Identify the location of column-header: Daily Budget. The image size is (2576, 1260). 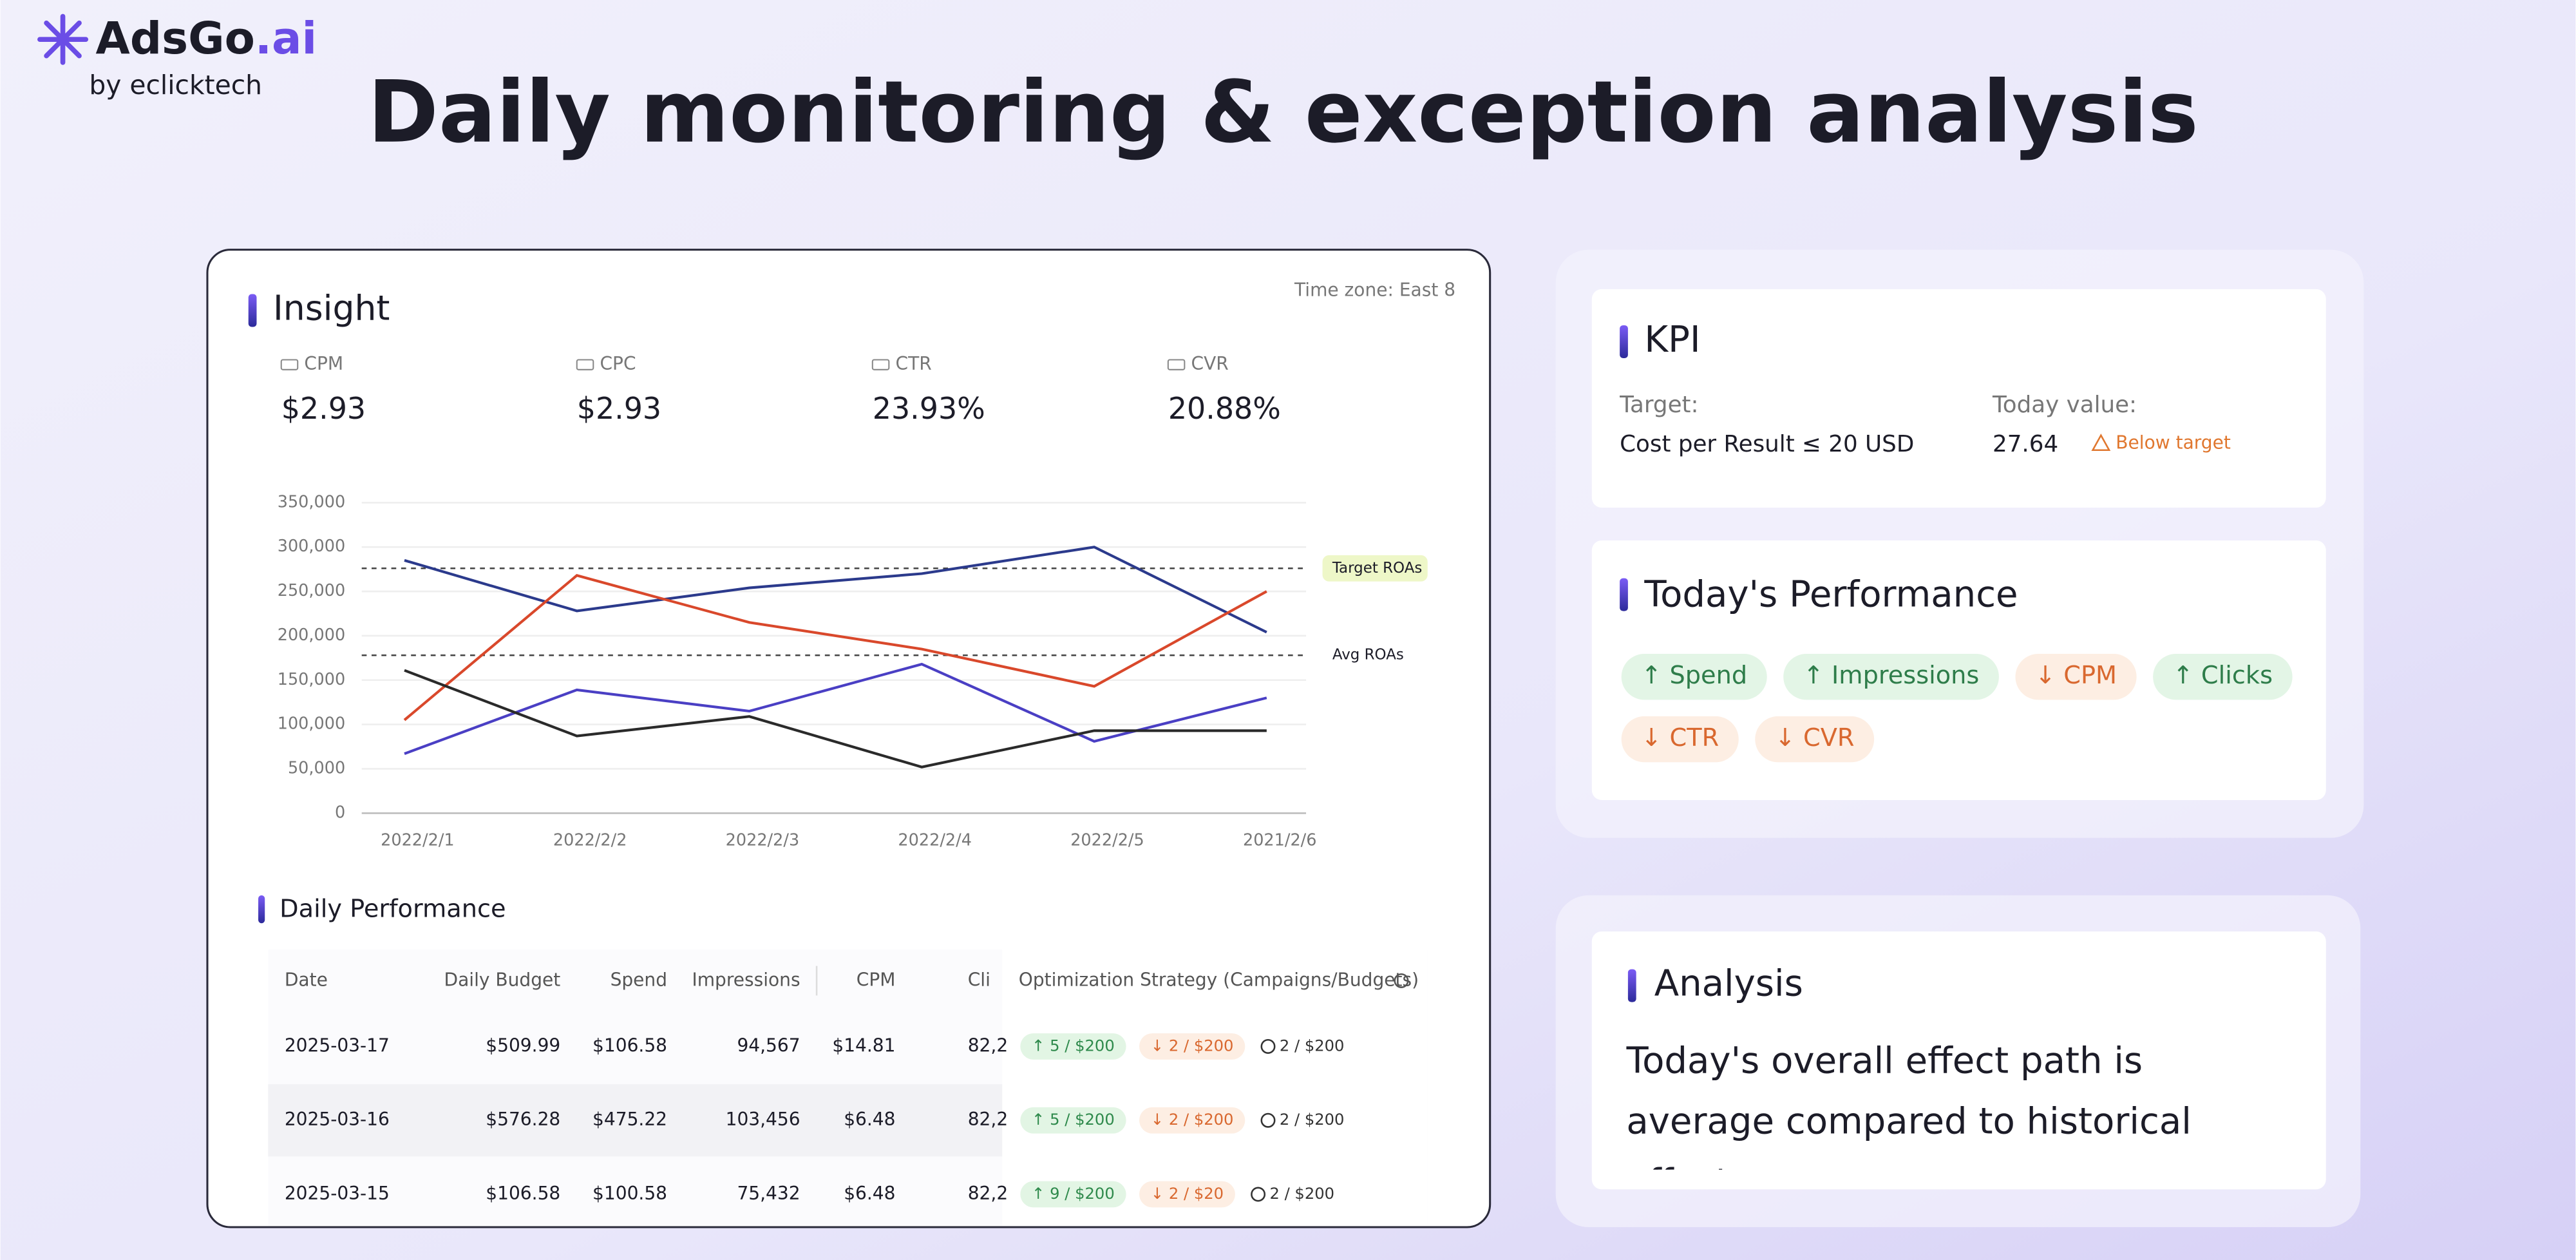
(502, 979).